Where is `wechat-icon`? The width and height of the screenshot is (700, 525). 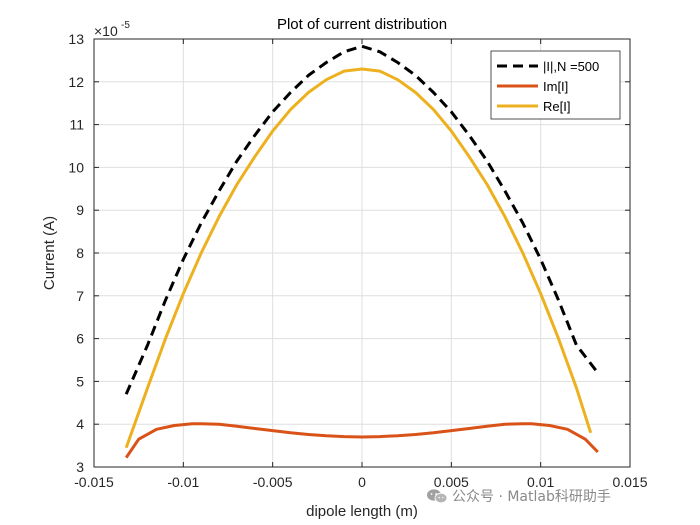
wechat-icon is located at coordinates (437, 496).